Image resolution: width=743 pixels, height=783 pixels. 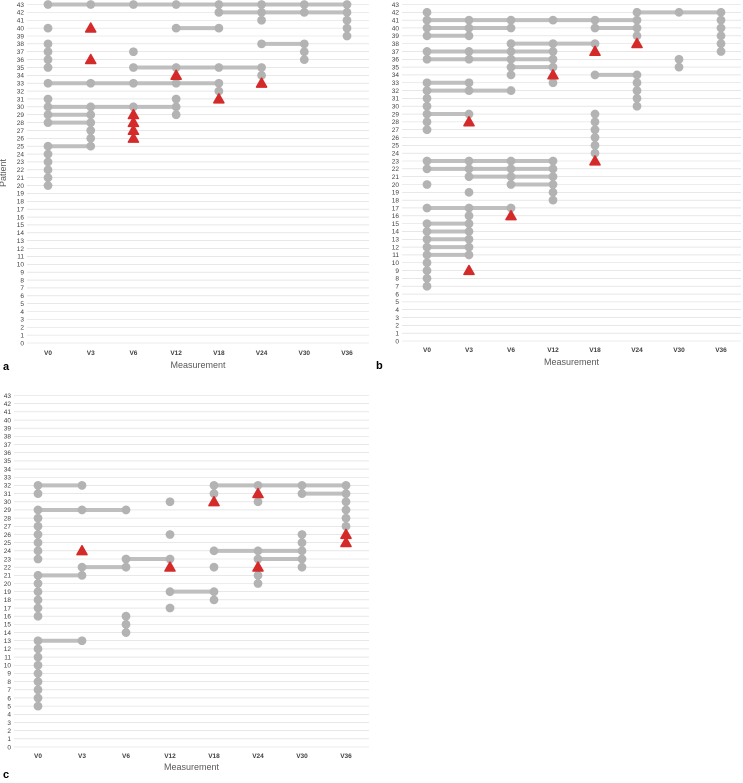 What do you see at coordinates (8, 666) in the screenshot?
I see `y-tick-label: 10` at bounding box center [8, 666].